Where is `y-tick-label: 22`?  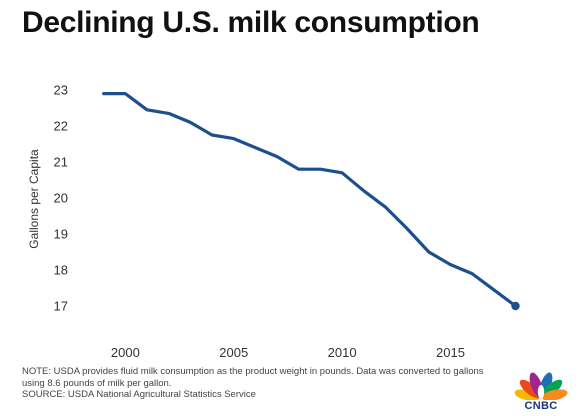
y-tick-label: 22 is located at coordinates (61, 126).